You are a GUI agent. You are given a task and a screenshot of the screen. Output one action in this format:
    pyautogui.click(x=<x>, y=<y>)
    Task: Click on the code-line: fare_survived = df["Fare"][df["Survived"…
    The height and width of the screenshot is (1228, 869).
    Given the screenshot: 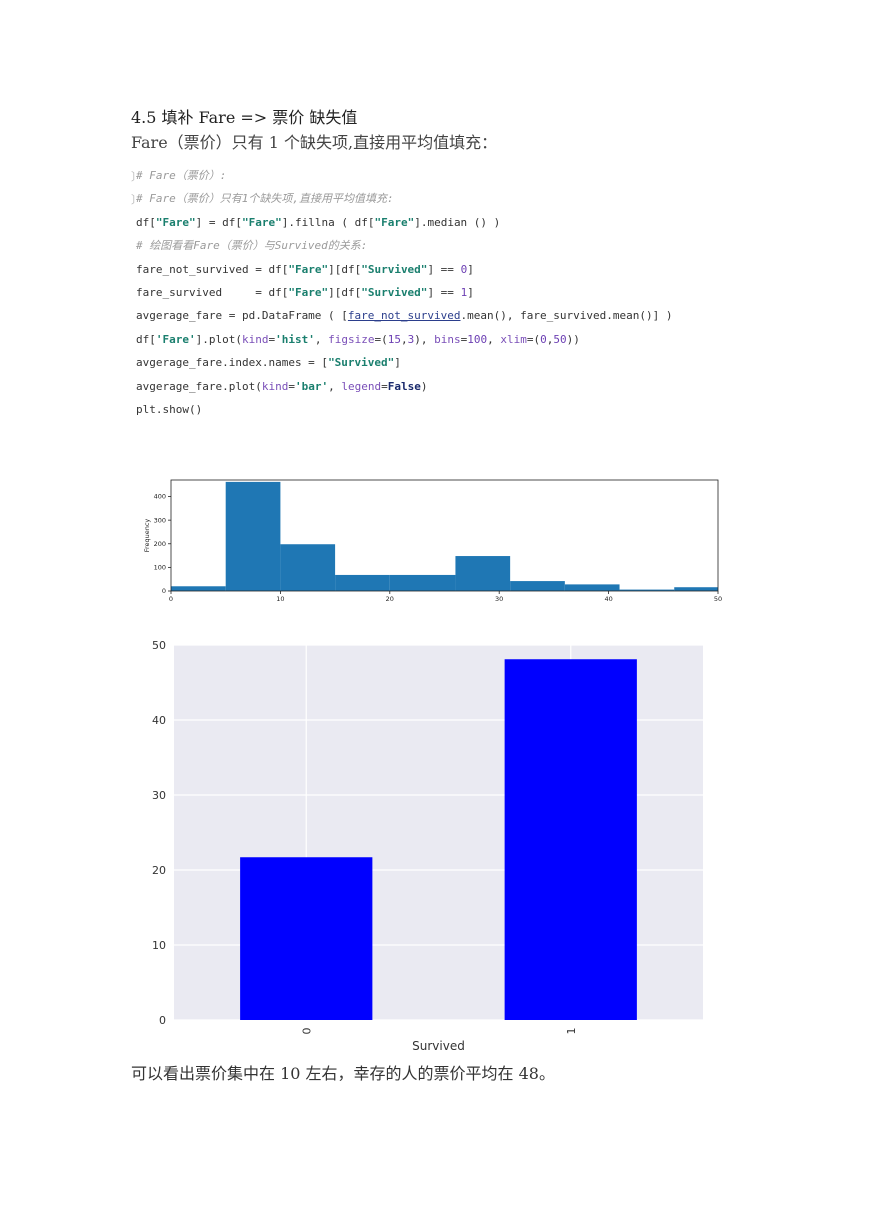 What is the action you would take?
    pyautogui.click(x=305, y=292)
    